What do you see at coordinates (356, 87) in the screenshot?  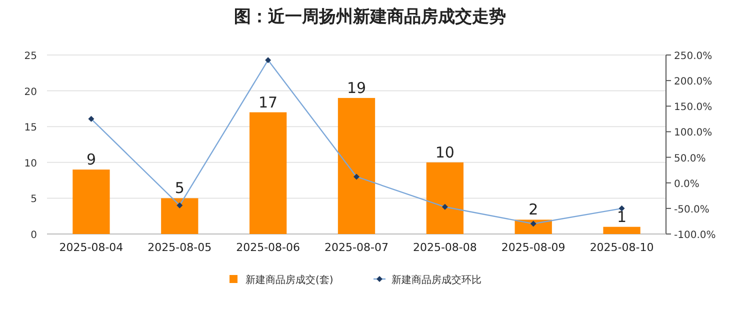 I see `data-label: 19` at bounding box center [356, 87].